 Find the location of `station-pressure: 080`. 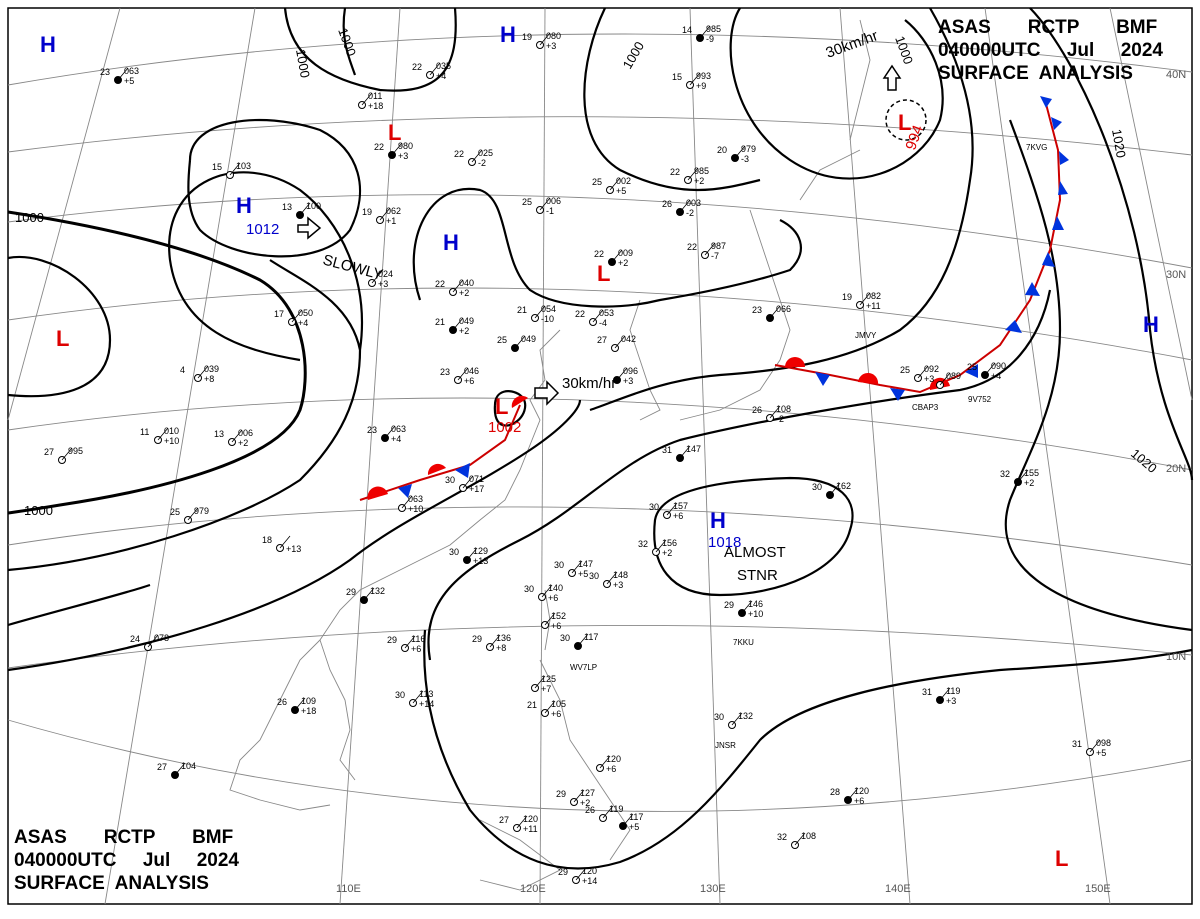

station-pressure: 080 is located at coordinates (553, 36).